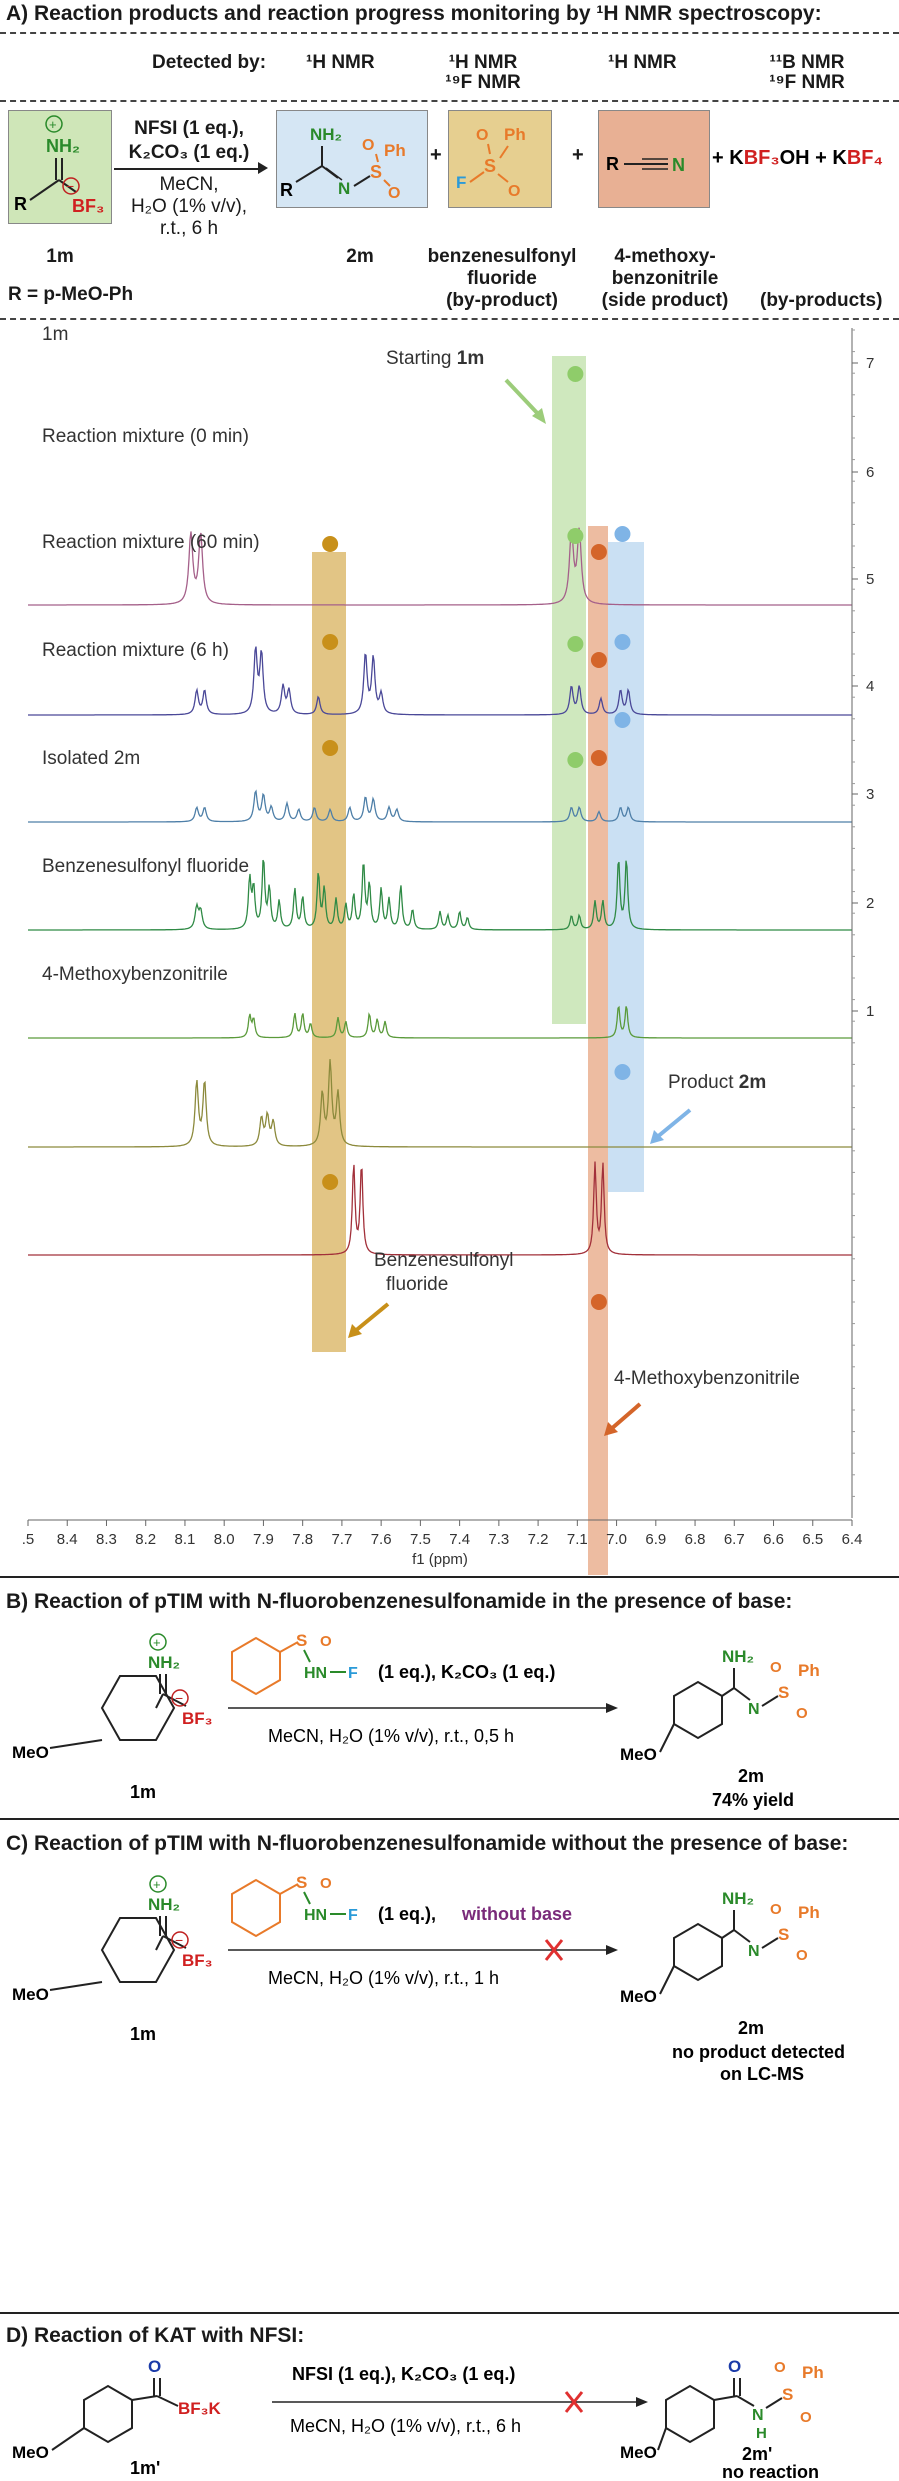 This screenshot has width=899, height=2481. I want to click on conditions-d: MeCN, H₂O (1% v/v), r.t., 6 h, so click(405, 2426).